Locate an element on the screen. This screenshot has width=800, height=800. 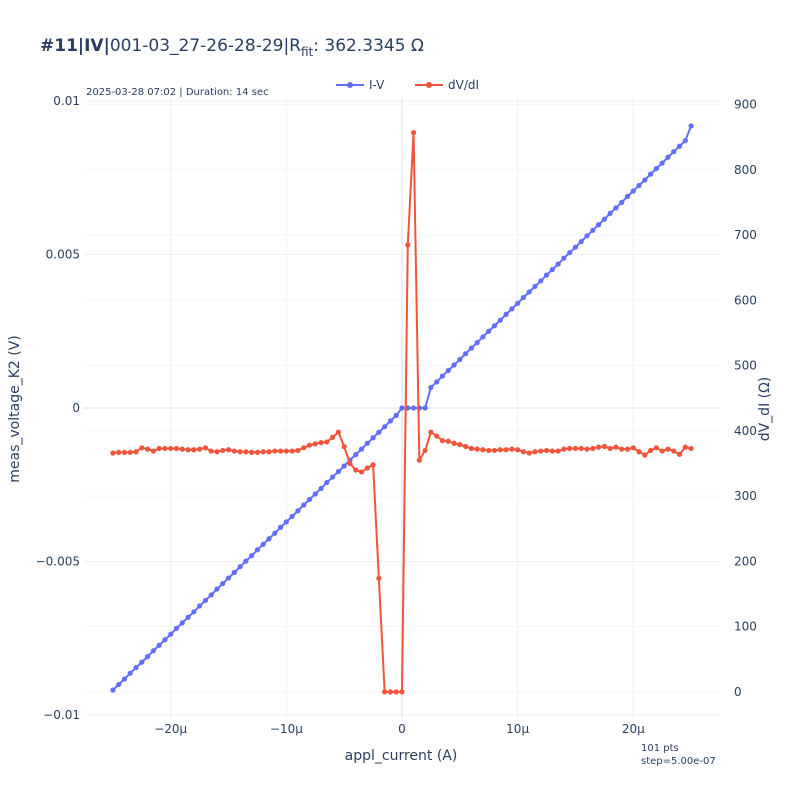
y2-tick-label: 200 is located at coordinates (745, 561).